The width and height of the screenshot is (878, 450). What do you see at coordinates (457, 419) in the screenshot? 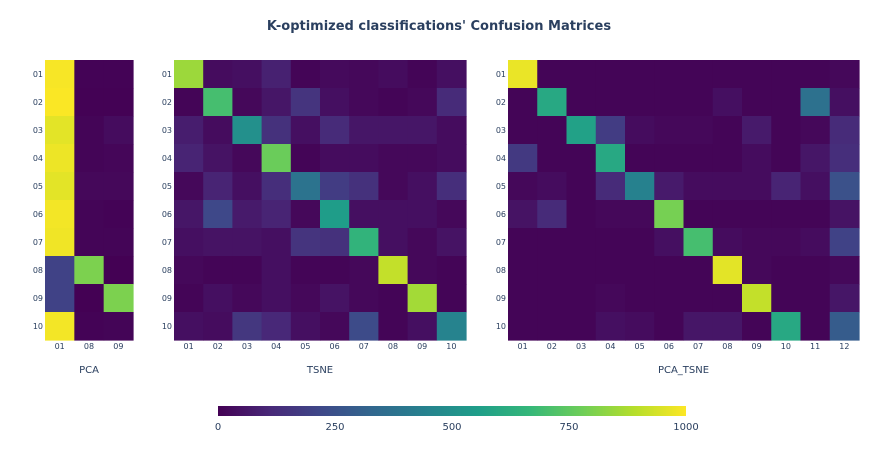
I see `colorbar: 0 250 500 750 1000` at bounding box center [457, 419].